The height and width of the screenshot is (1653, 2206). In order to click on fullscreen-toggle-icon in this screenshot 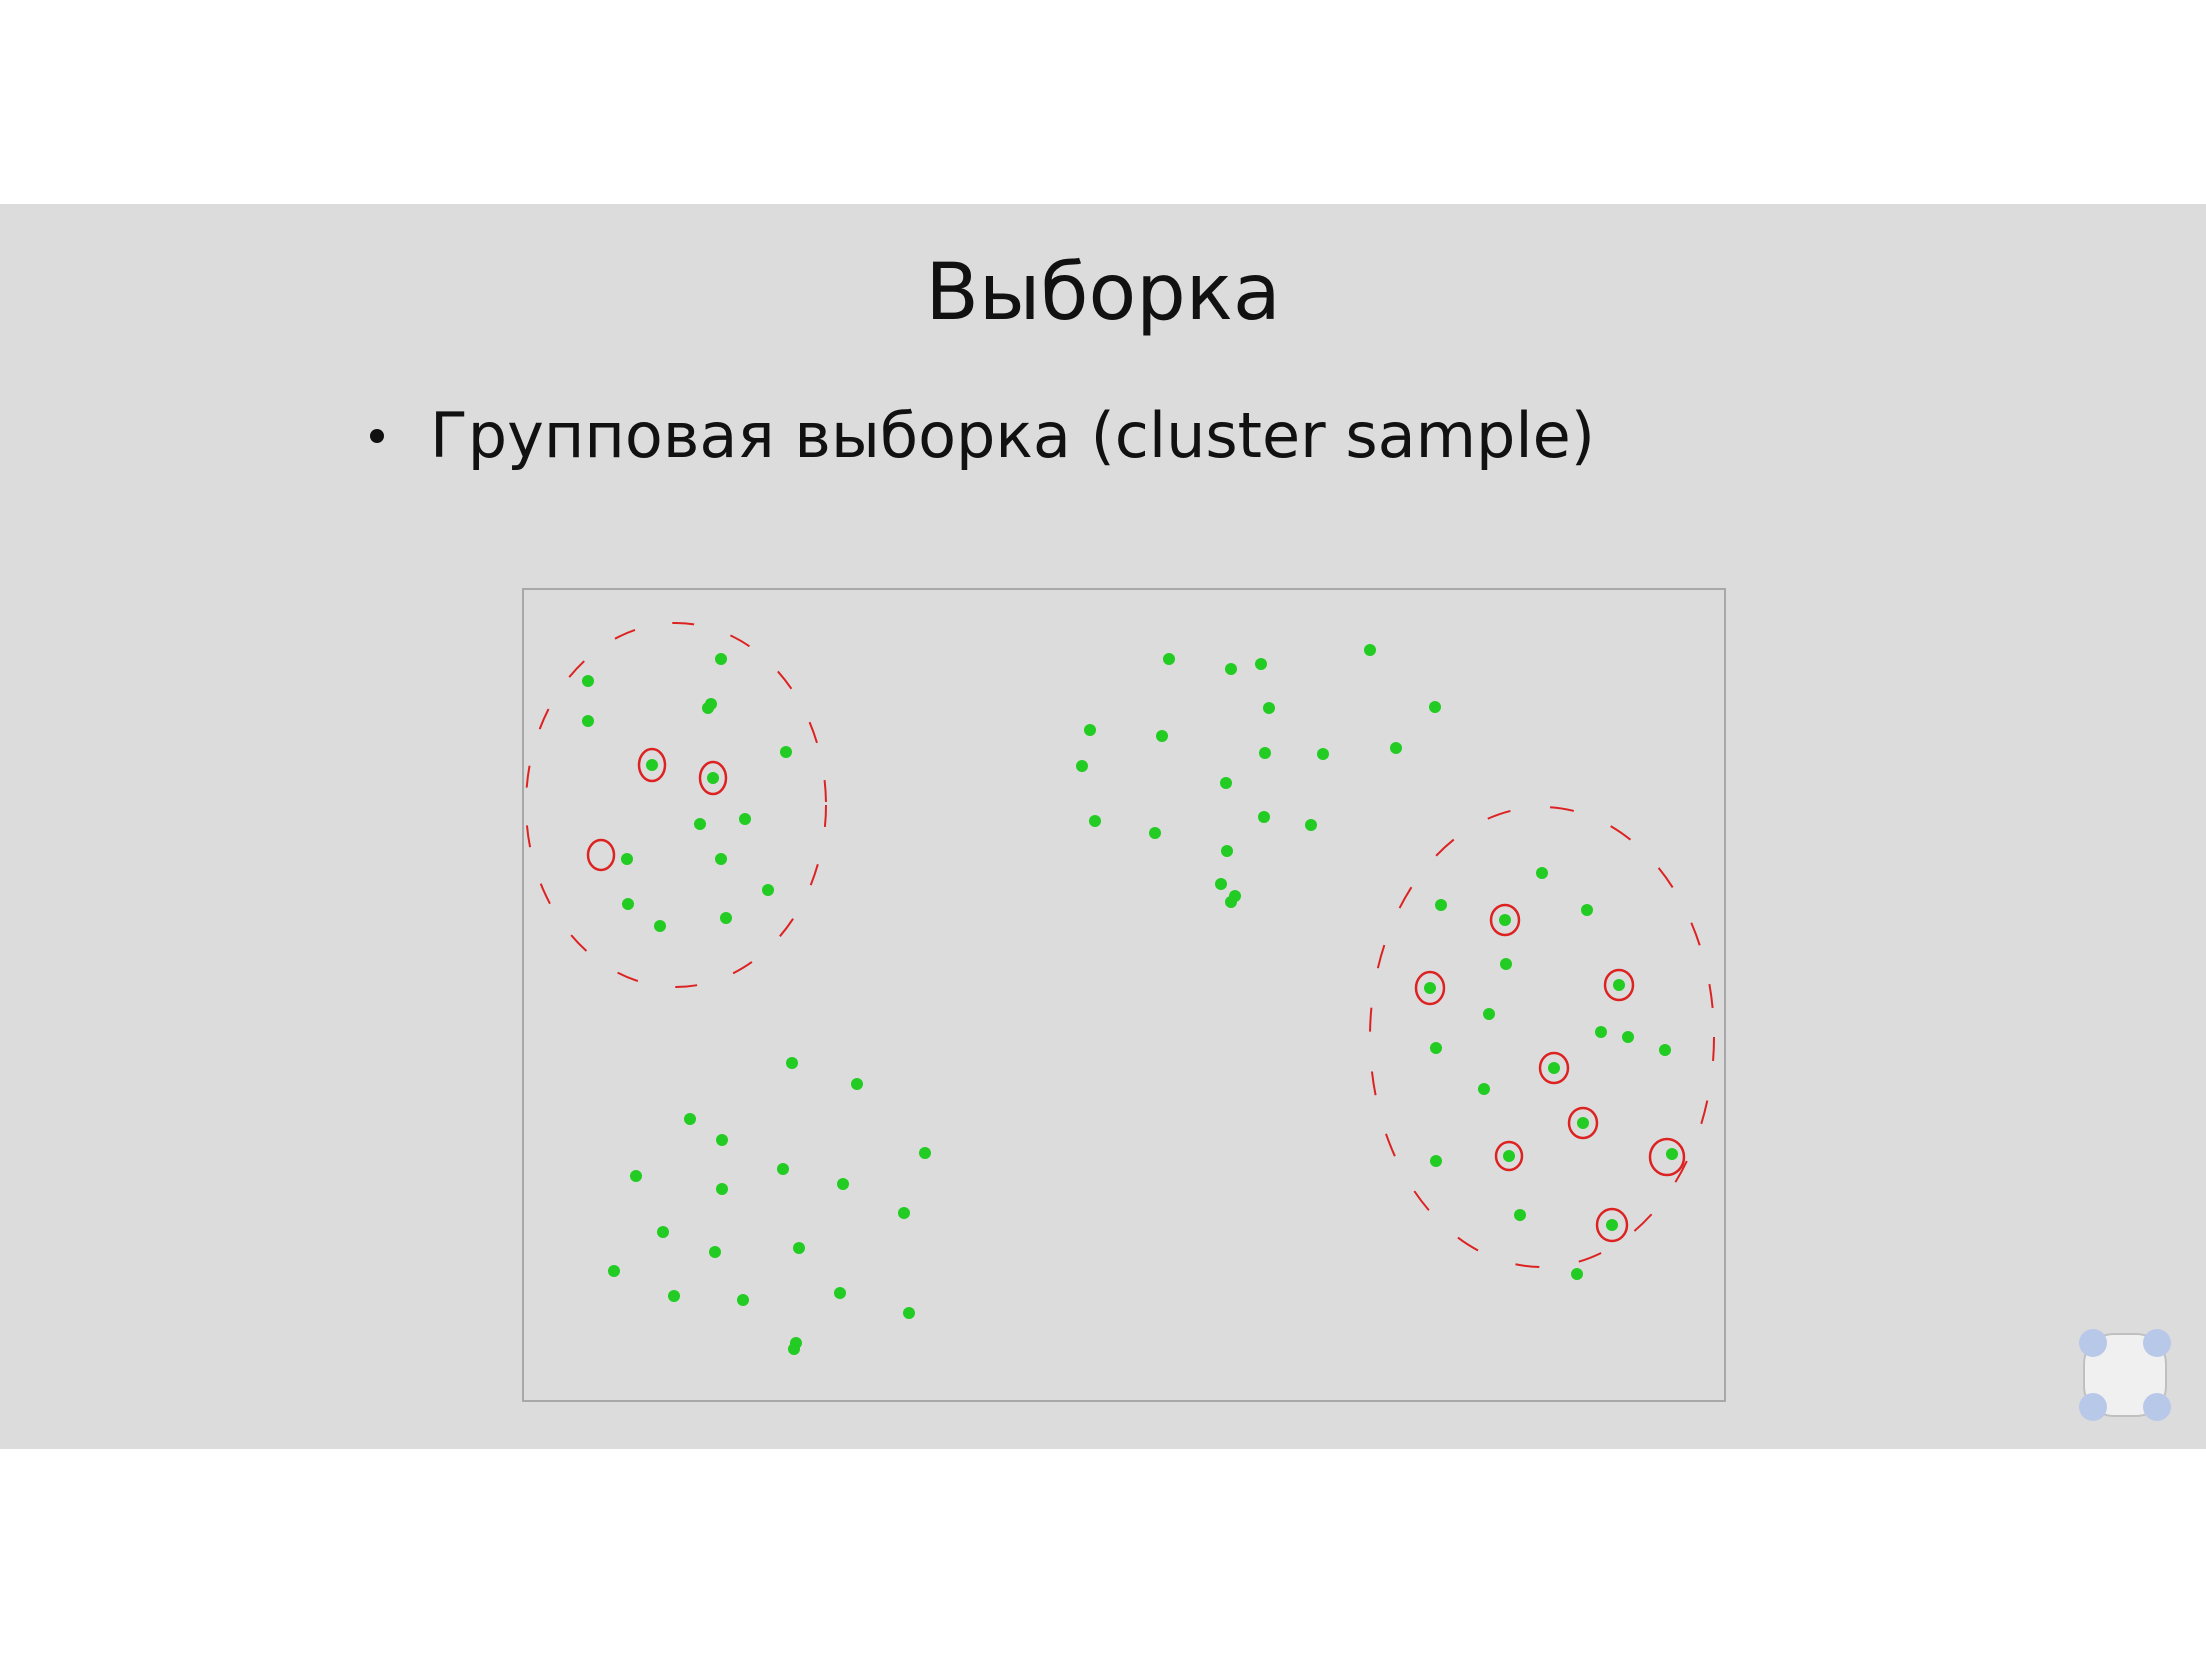, I will do `click(2125, 1375)`.